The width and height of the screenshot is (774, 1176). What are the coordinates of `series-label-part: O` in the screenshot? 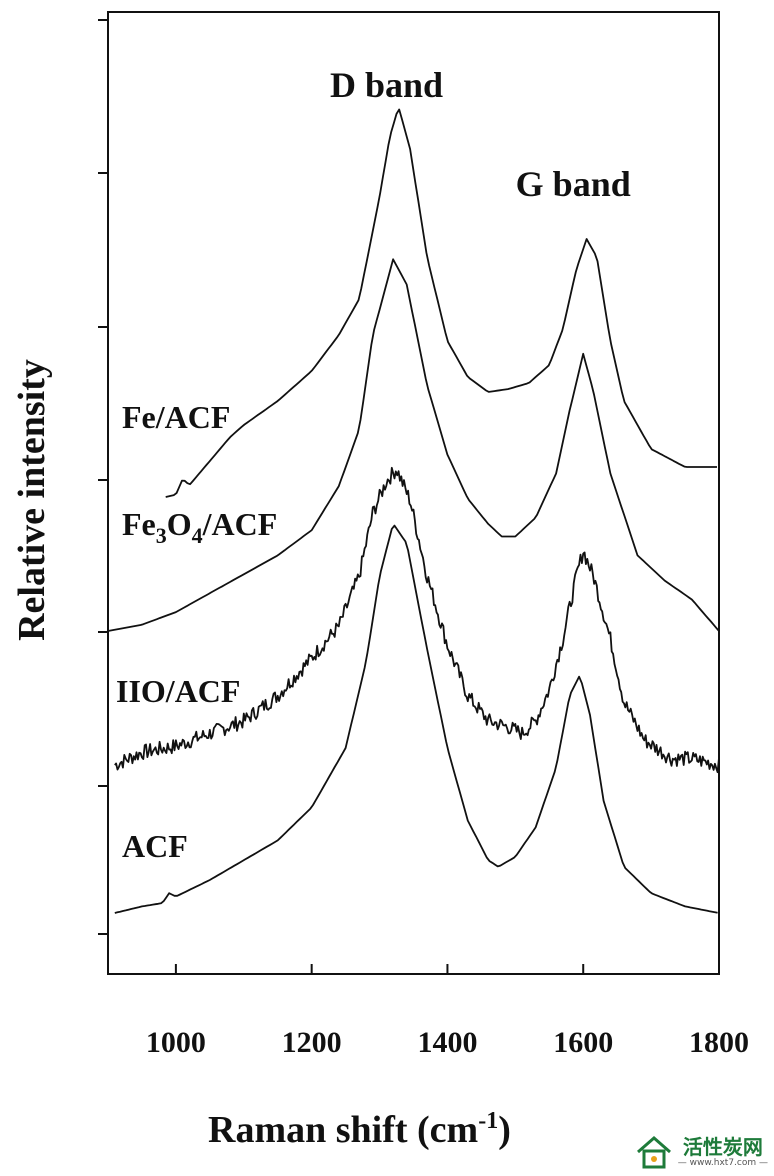 It's located at (179, 524).